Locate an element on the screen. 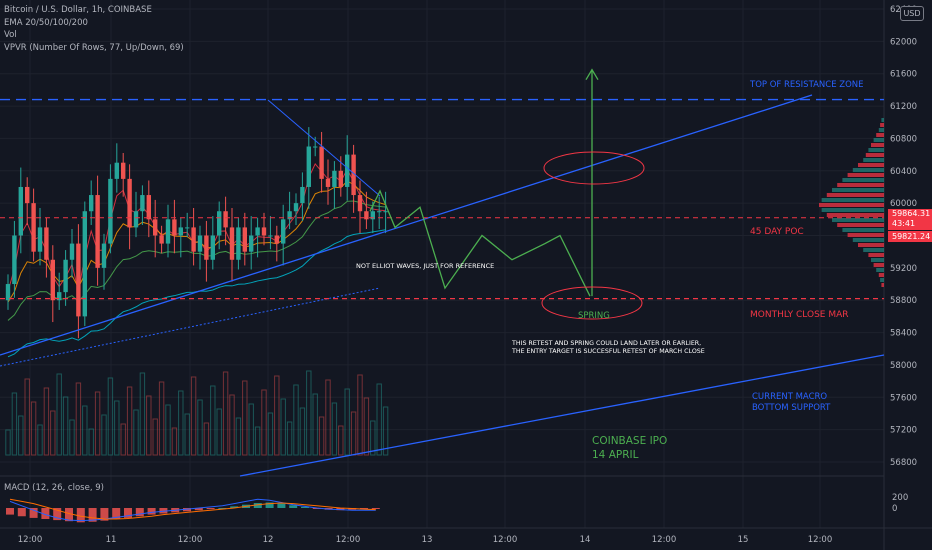 Image resolution: width=932 pixels, height=550 pixels. x-tick-label: 12 is located at coordinates (268, 540).